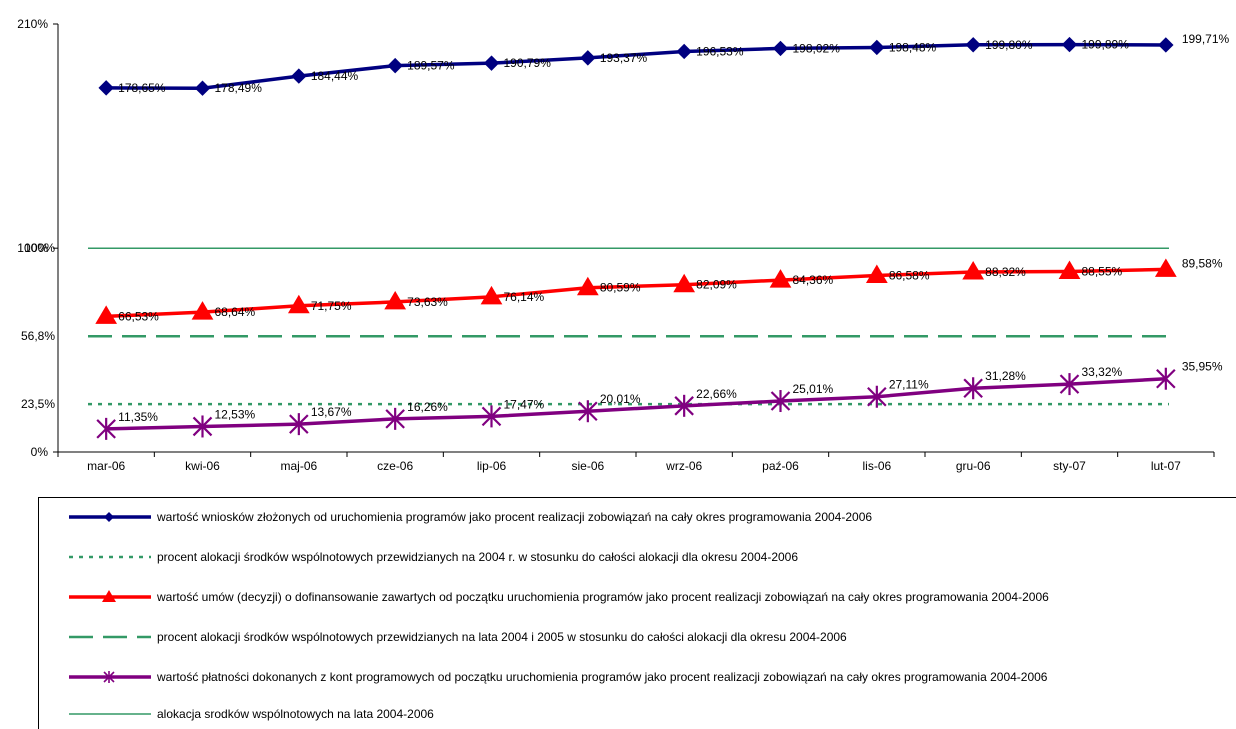  What do you see at coordinates (1005, 376) in the screenshot?
I see `data-label-platnosci-9: 31,28%` at bounding box center [1005, 376].